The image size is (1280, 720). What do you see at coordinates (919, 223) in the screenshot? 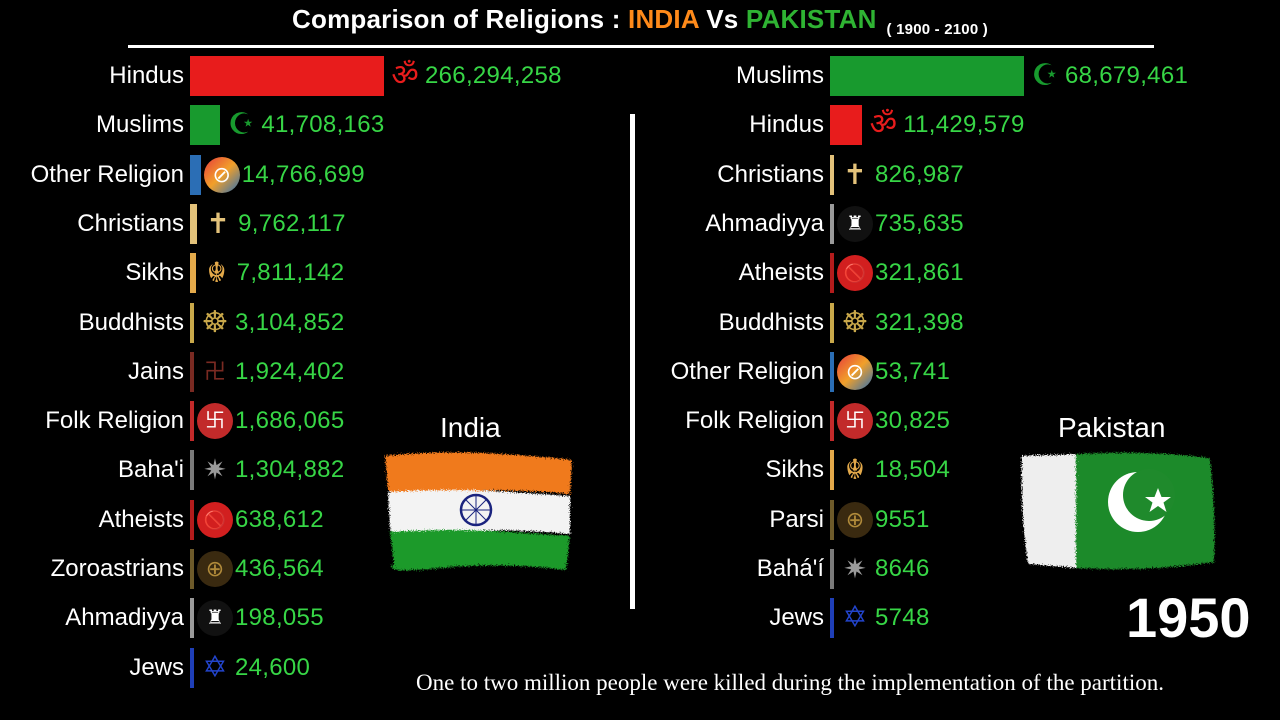
I see `value-label: 735,635` at bounding box center [919, 223].